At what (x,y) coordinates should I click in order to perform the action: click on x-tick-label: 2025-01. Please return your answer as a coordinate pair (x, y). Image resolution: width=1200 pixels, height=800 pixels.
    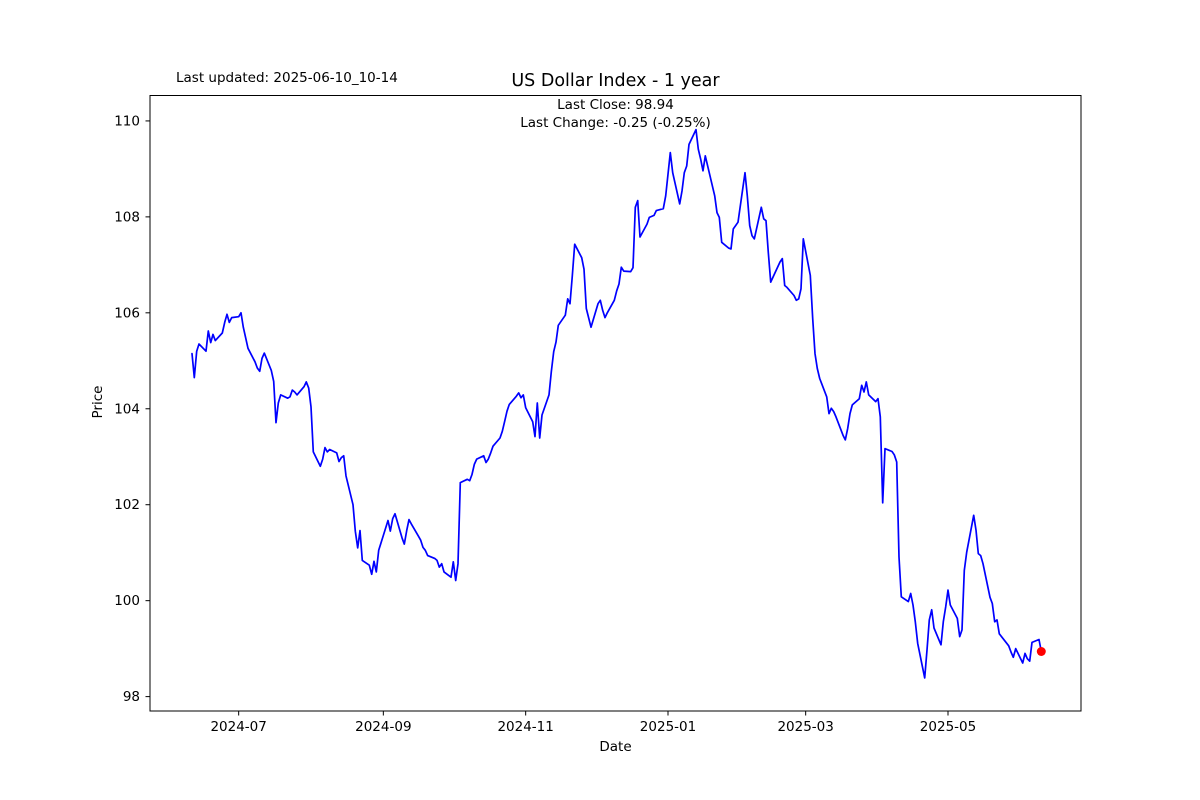
    Looking at the image, I should click on (668, 727).